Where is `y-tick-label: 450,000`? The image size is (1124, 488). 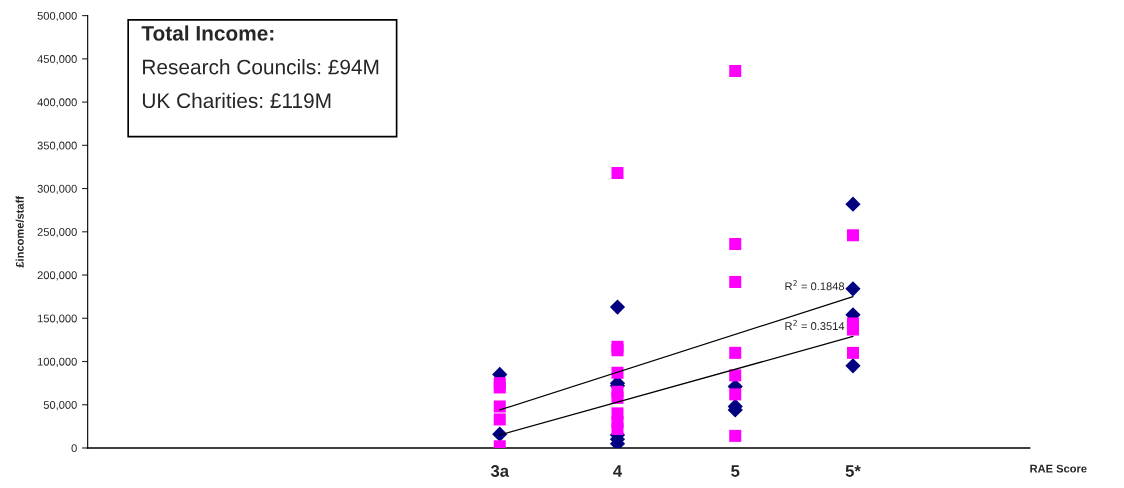 y-tick-label: 450,000 is located at coordinates (57, 60).